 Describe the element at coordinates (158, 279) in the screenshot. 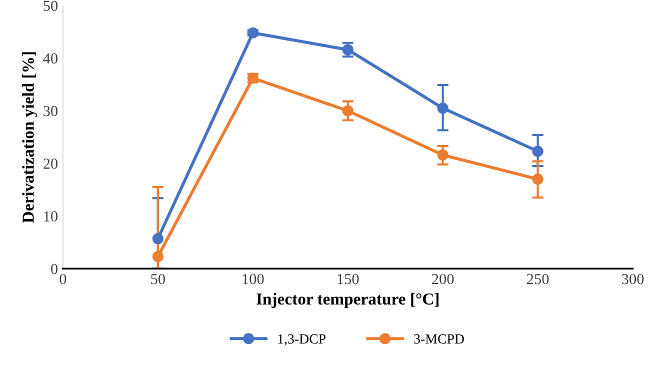

I see `x-tick-label: 50` at that location.